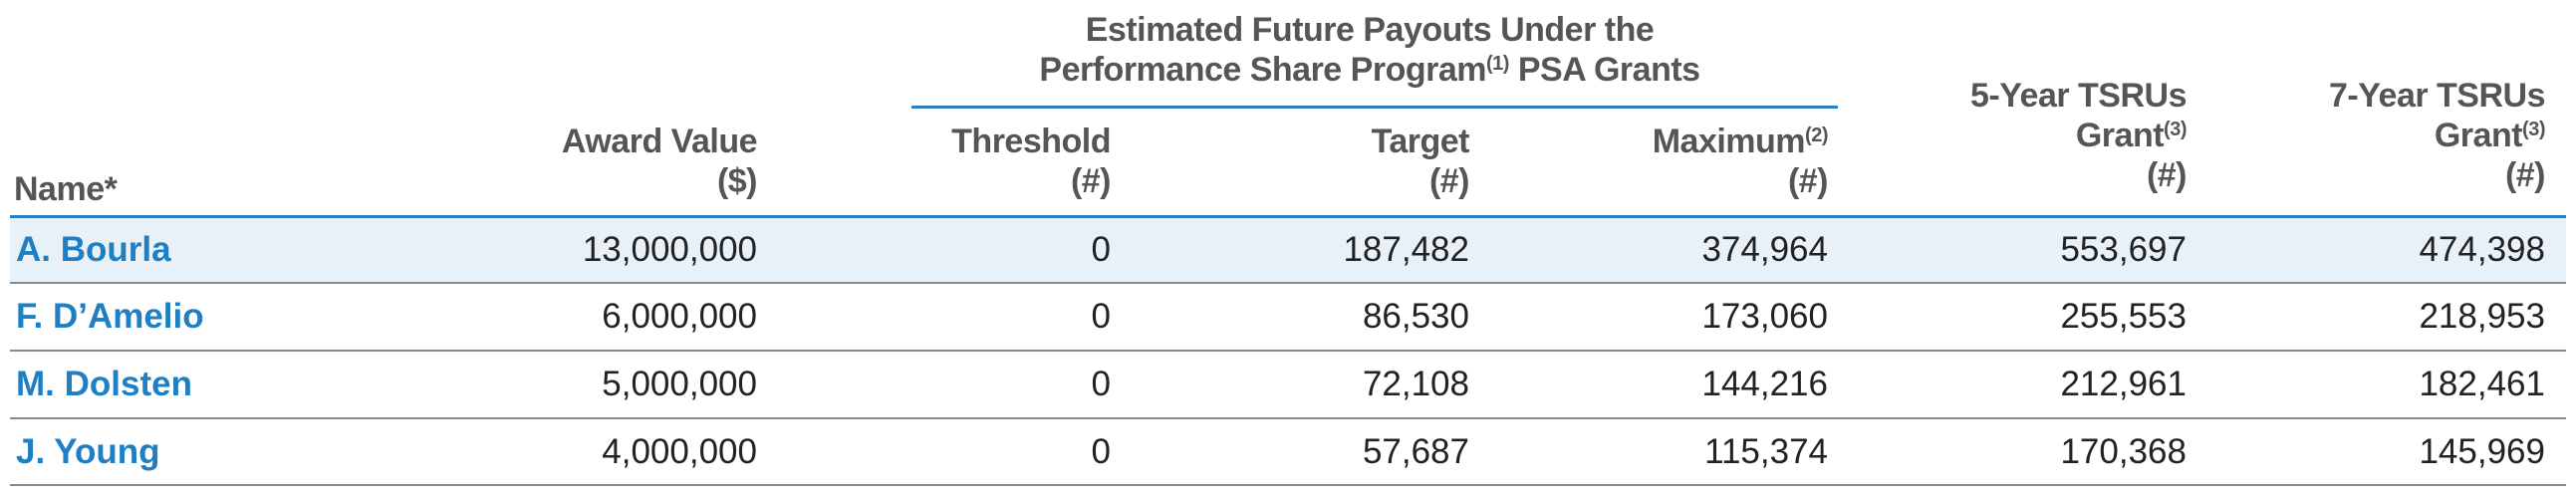  Describe the element at coordinates (994, 161) in the screenshot. I see `col-header-threshold: Threshold (#)` at that location.